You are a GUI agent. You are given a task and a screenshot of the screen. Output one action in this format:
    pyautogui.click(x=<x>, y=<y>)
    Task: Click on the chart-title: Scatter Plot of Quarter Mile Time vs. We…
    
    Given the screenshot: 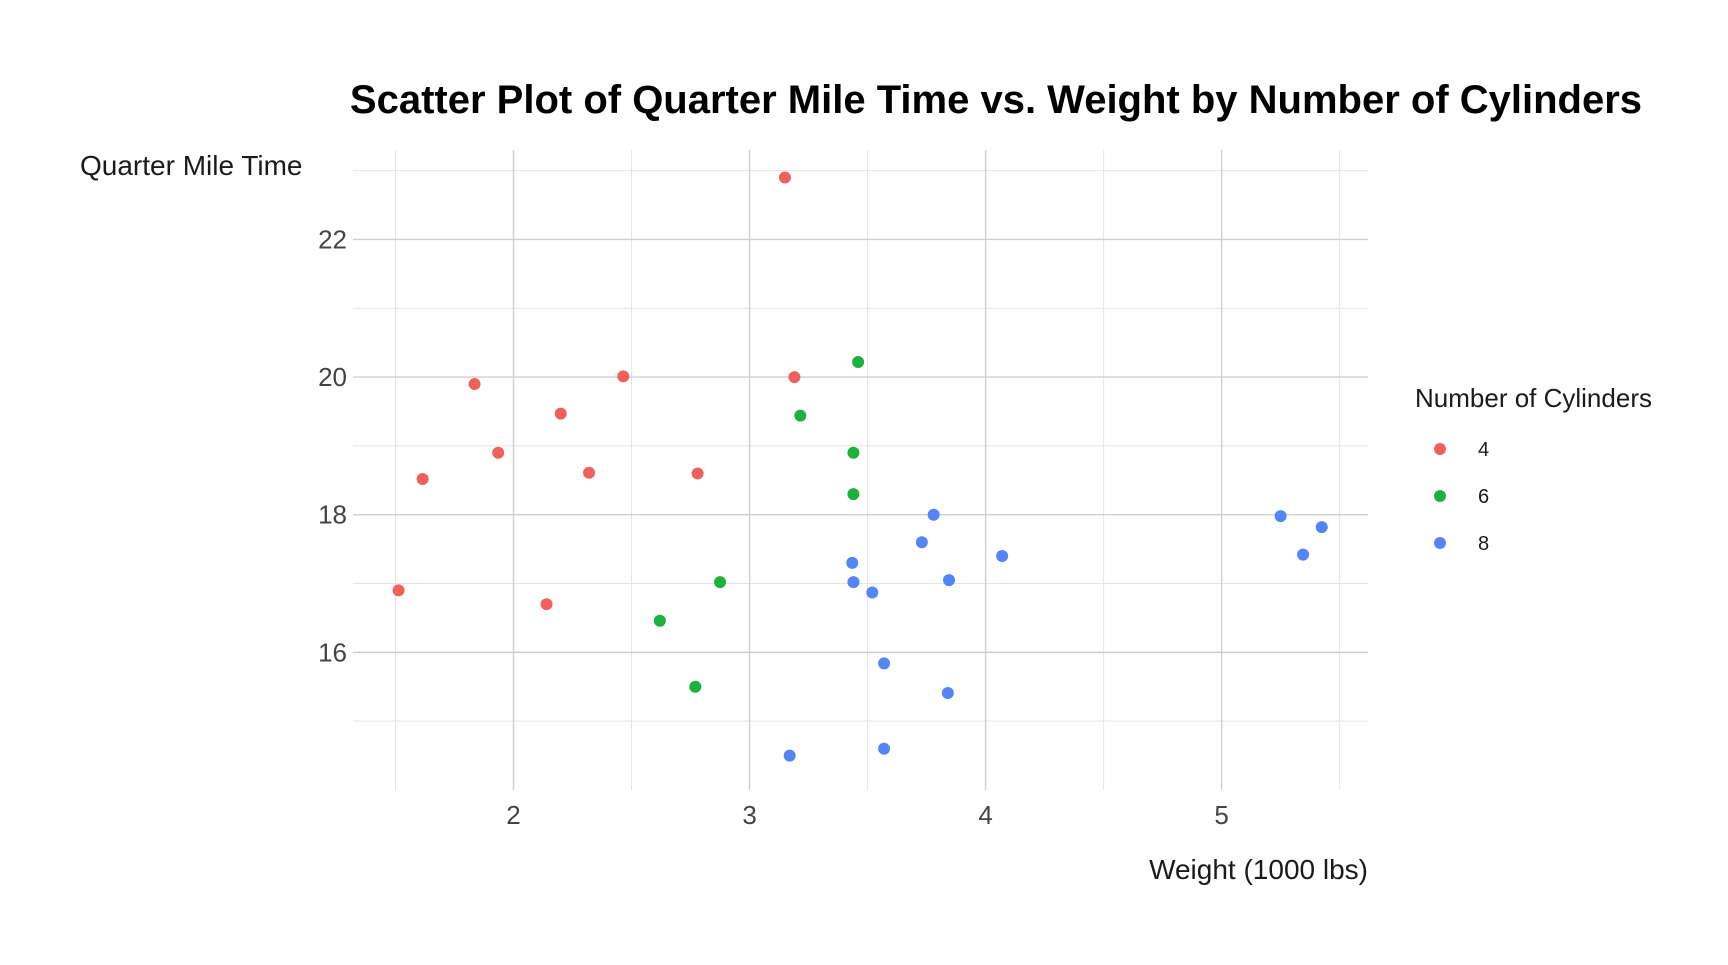 What is the action you would take?
    pyautogui.click(x=996, y=100)
    